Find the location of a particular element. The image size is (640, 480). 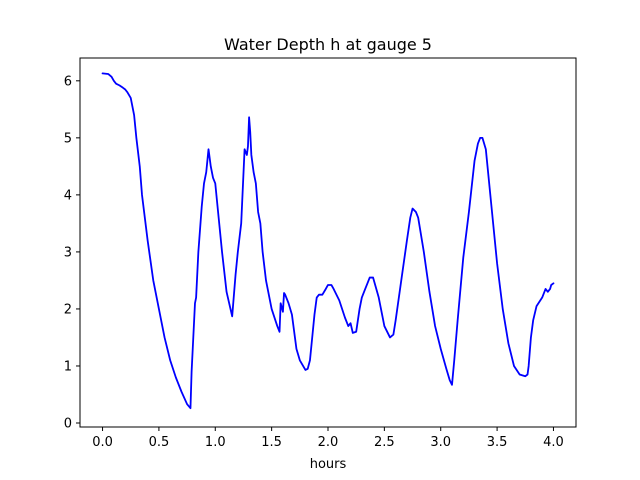

y-tick-label: 3 is located at coordinates (68, 252).